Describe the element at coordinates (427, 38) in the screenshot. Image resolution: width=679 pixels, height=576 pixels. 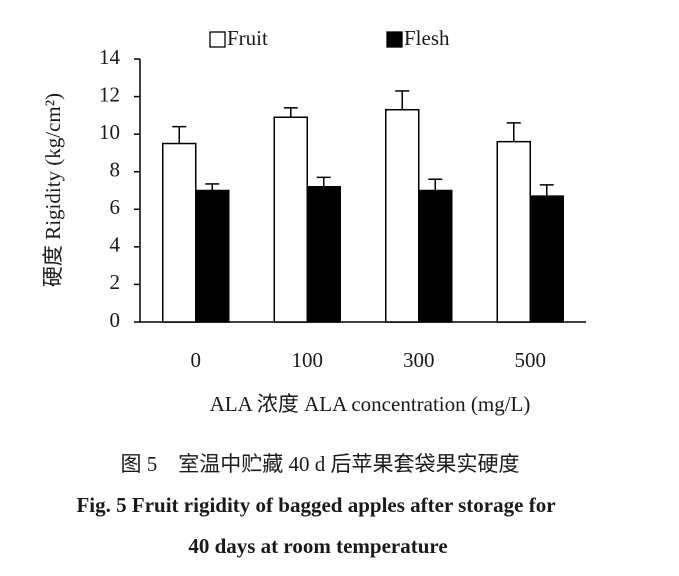
I see `legend-label: Flesh` at that location.